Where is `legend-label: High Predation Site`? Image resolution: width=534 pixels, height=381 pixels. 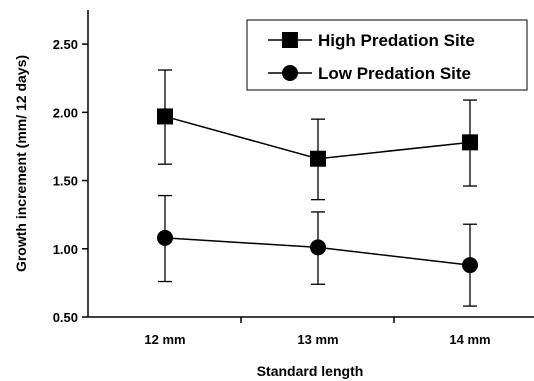
legend-label: High Predation Site is located at coordinates (396, 40).